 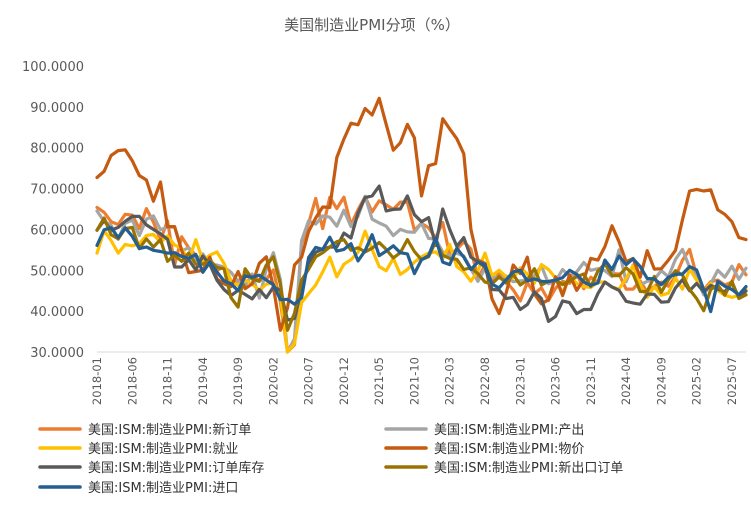 I want to click on x-tick-label: 2023-01, so click(x=520, y=381).